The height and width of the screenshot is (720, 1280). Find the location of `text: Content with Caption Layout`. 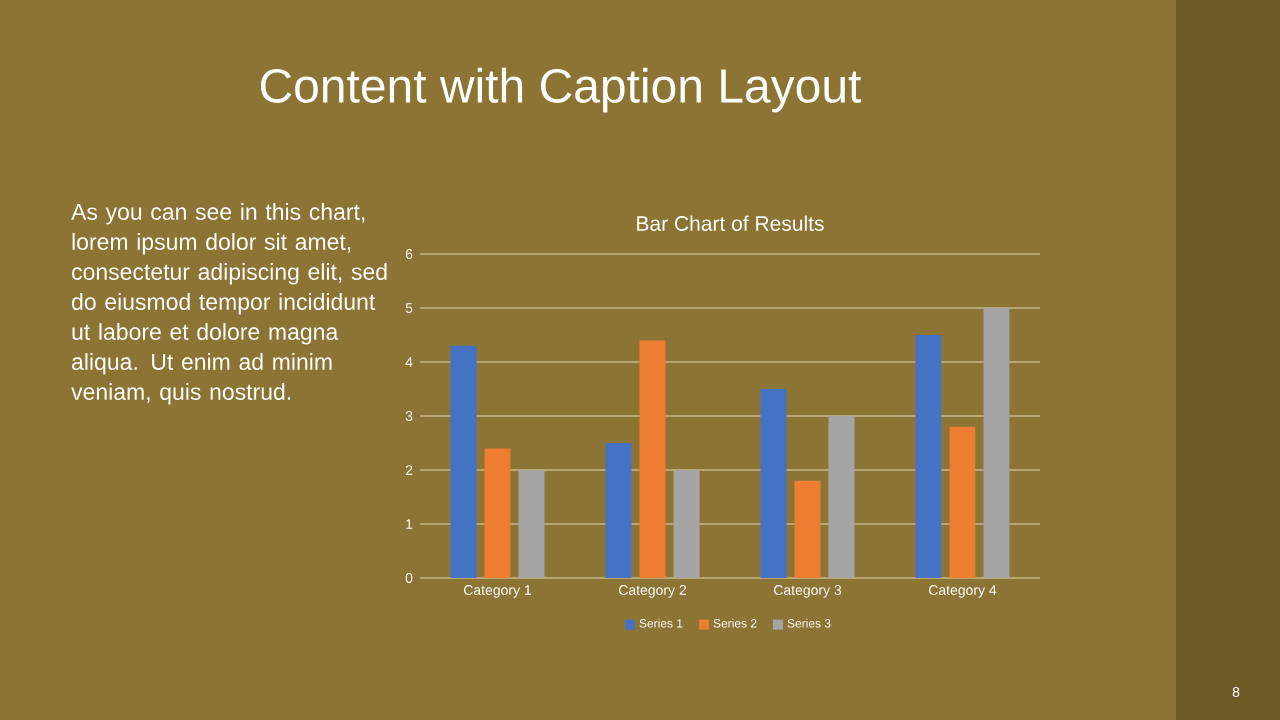

text: Content with Caption Layout is located at coordinates (561, 90).